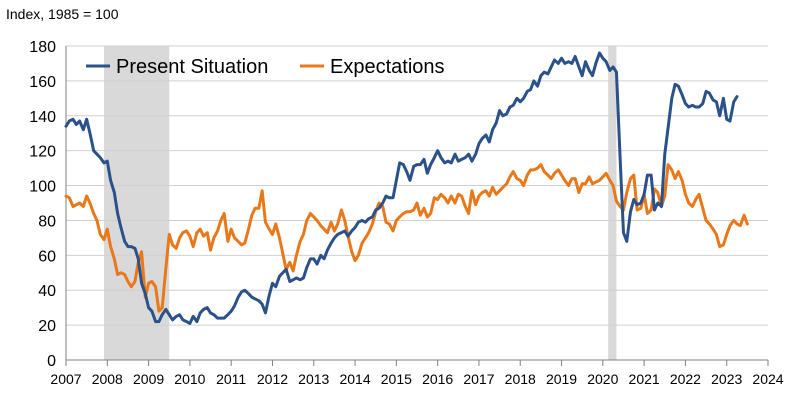 This screenshot has width=800, height=405. Describe the element at coordinates (561, 379) in the screenshot. I see `x-tick-label: 2019` at that location.